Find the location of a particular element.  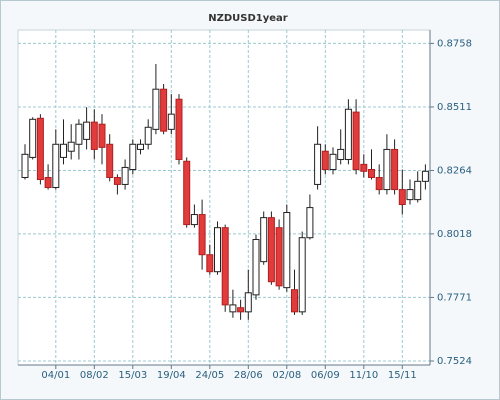

x-tick-label: 15/03 is located at coordinates (132, 375).